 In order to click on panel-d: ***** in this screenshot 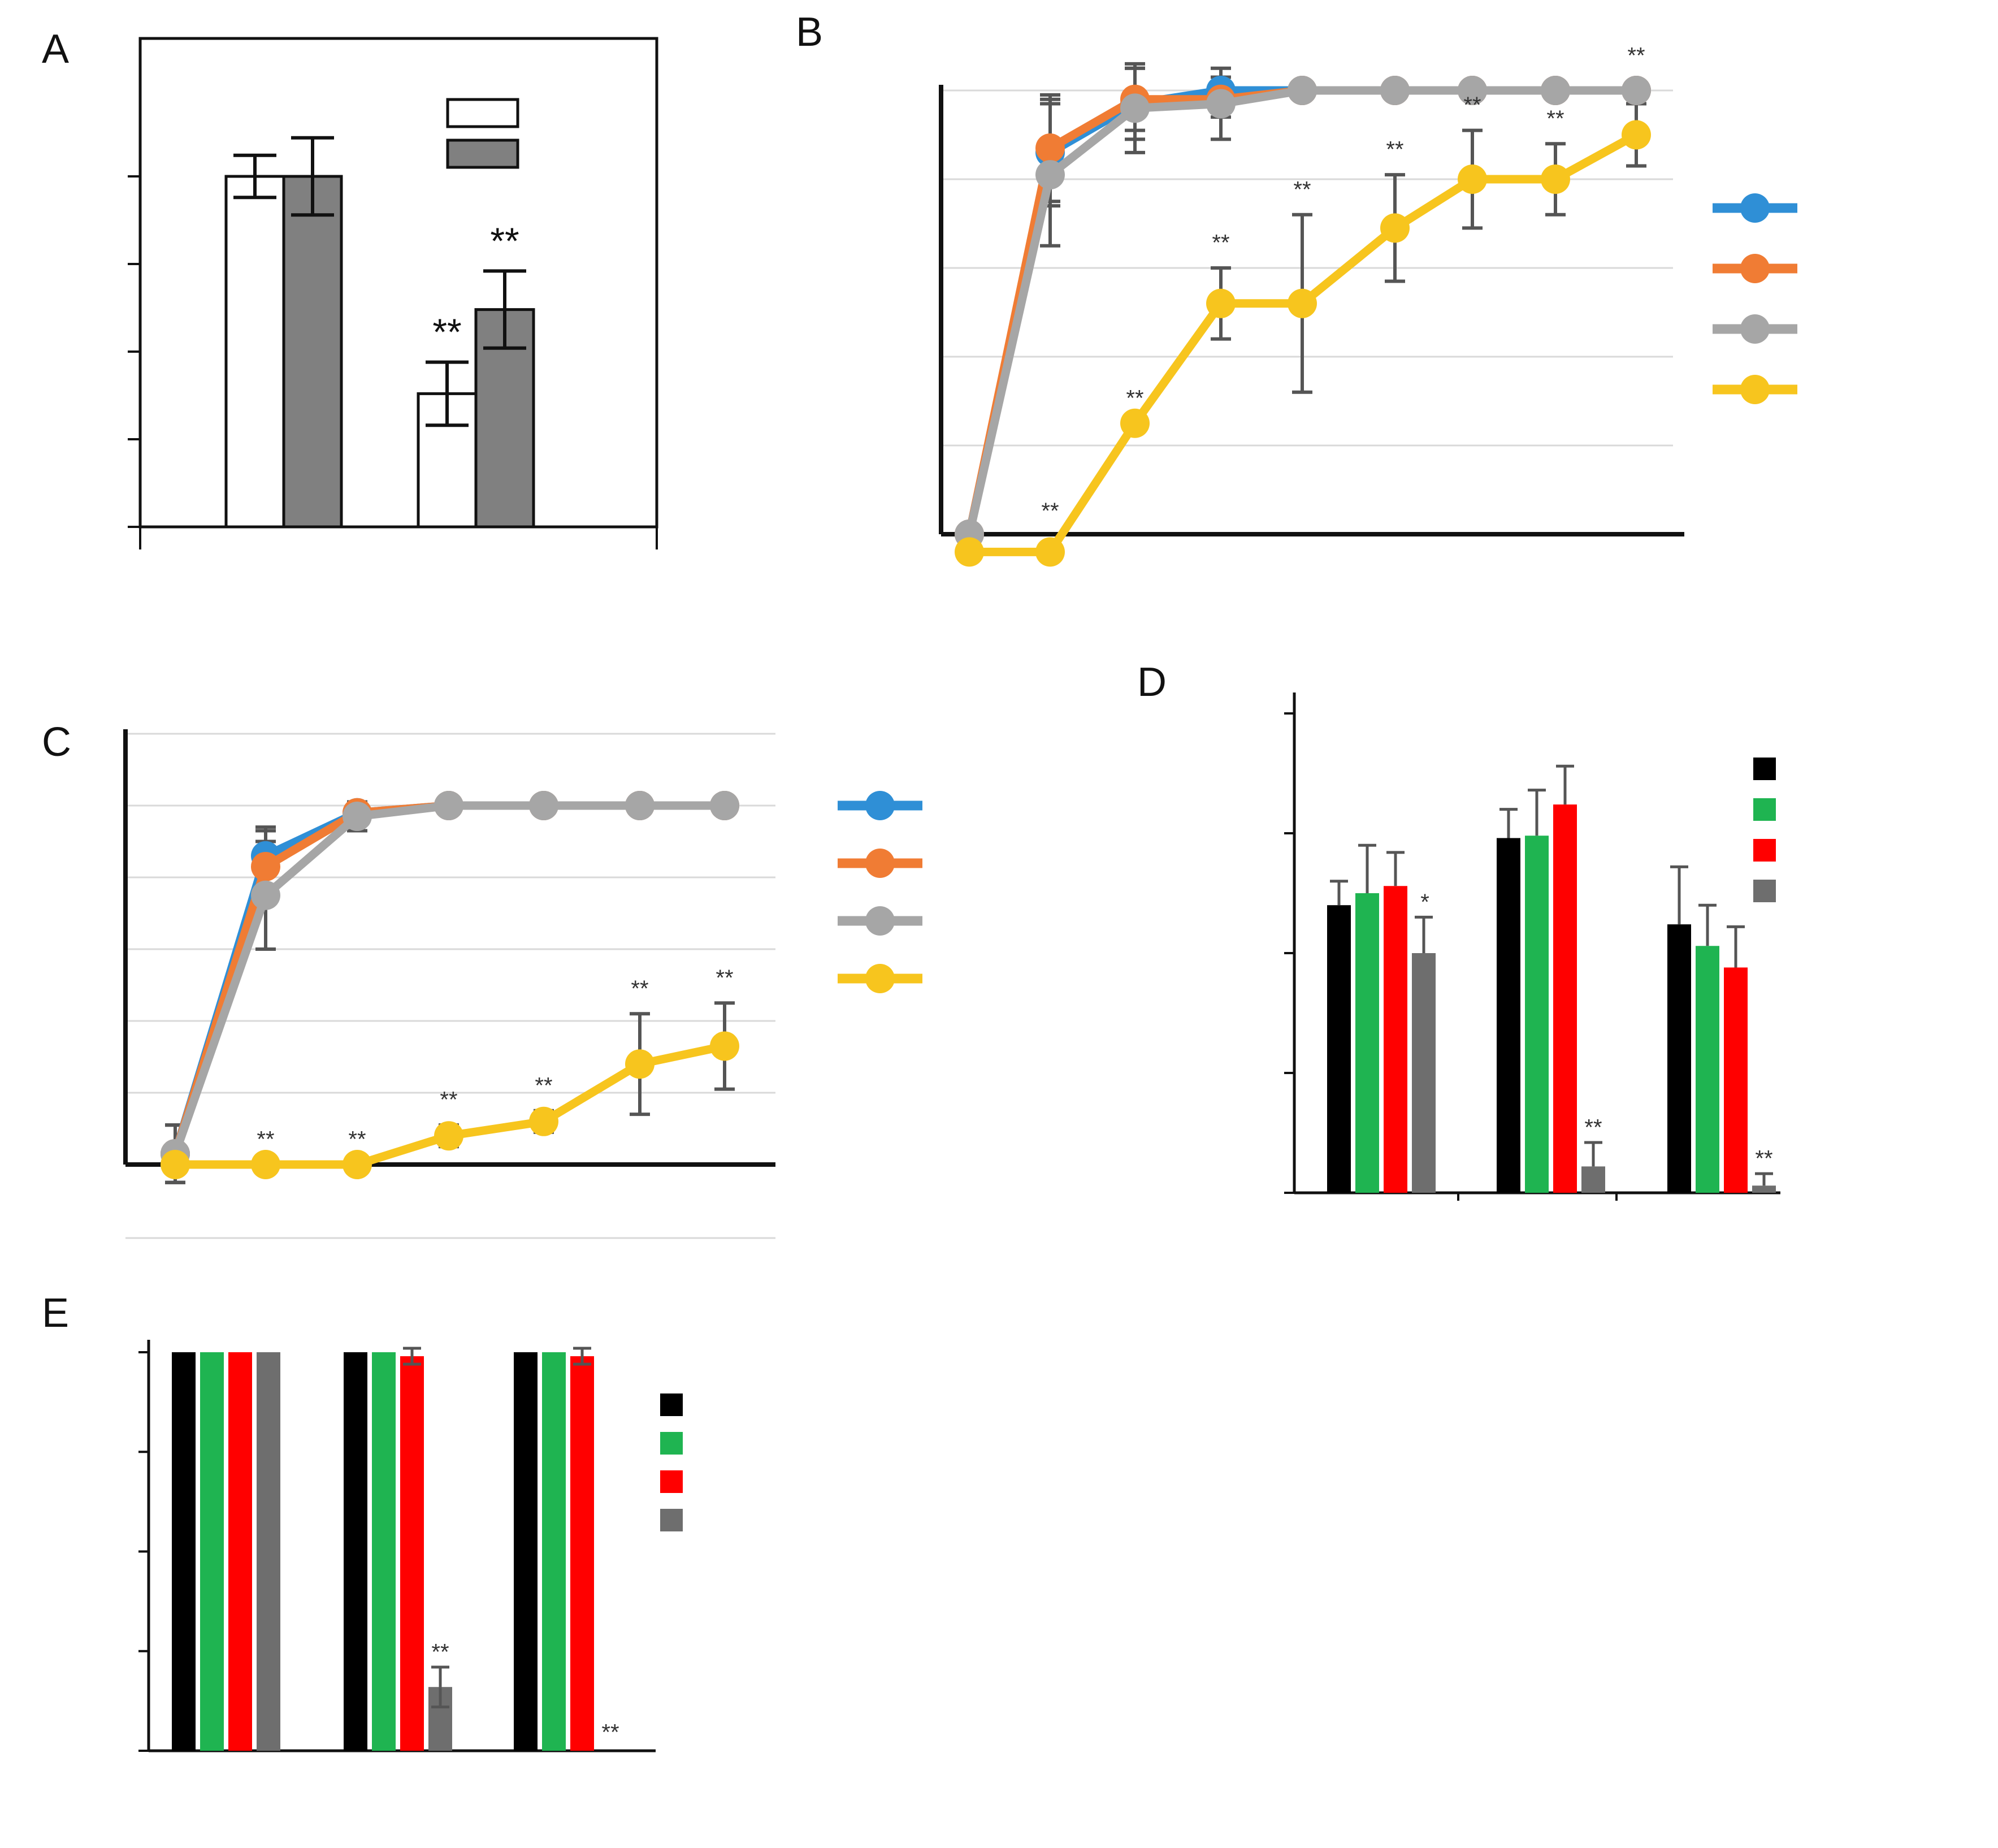, I will do `click(1532, 947)`.